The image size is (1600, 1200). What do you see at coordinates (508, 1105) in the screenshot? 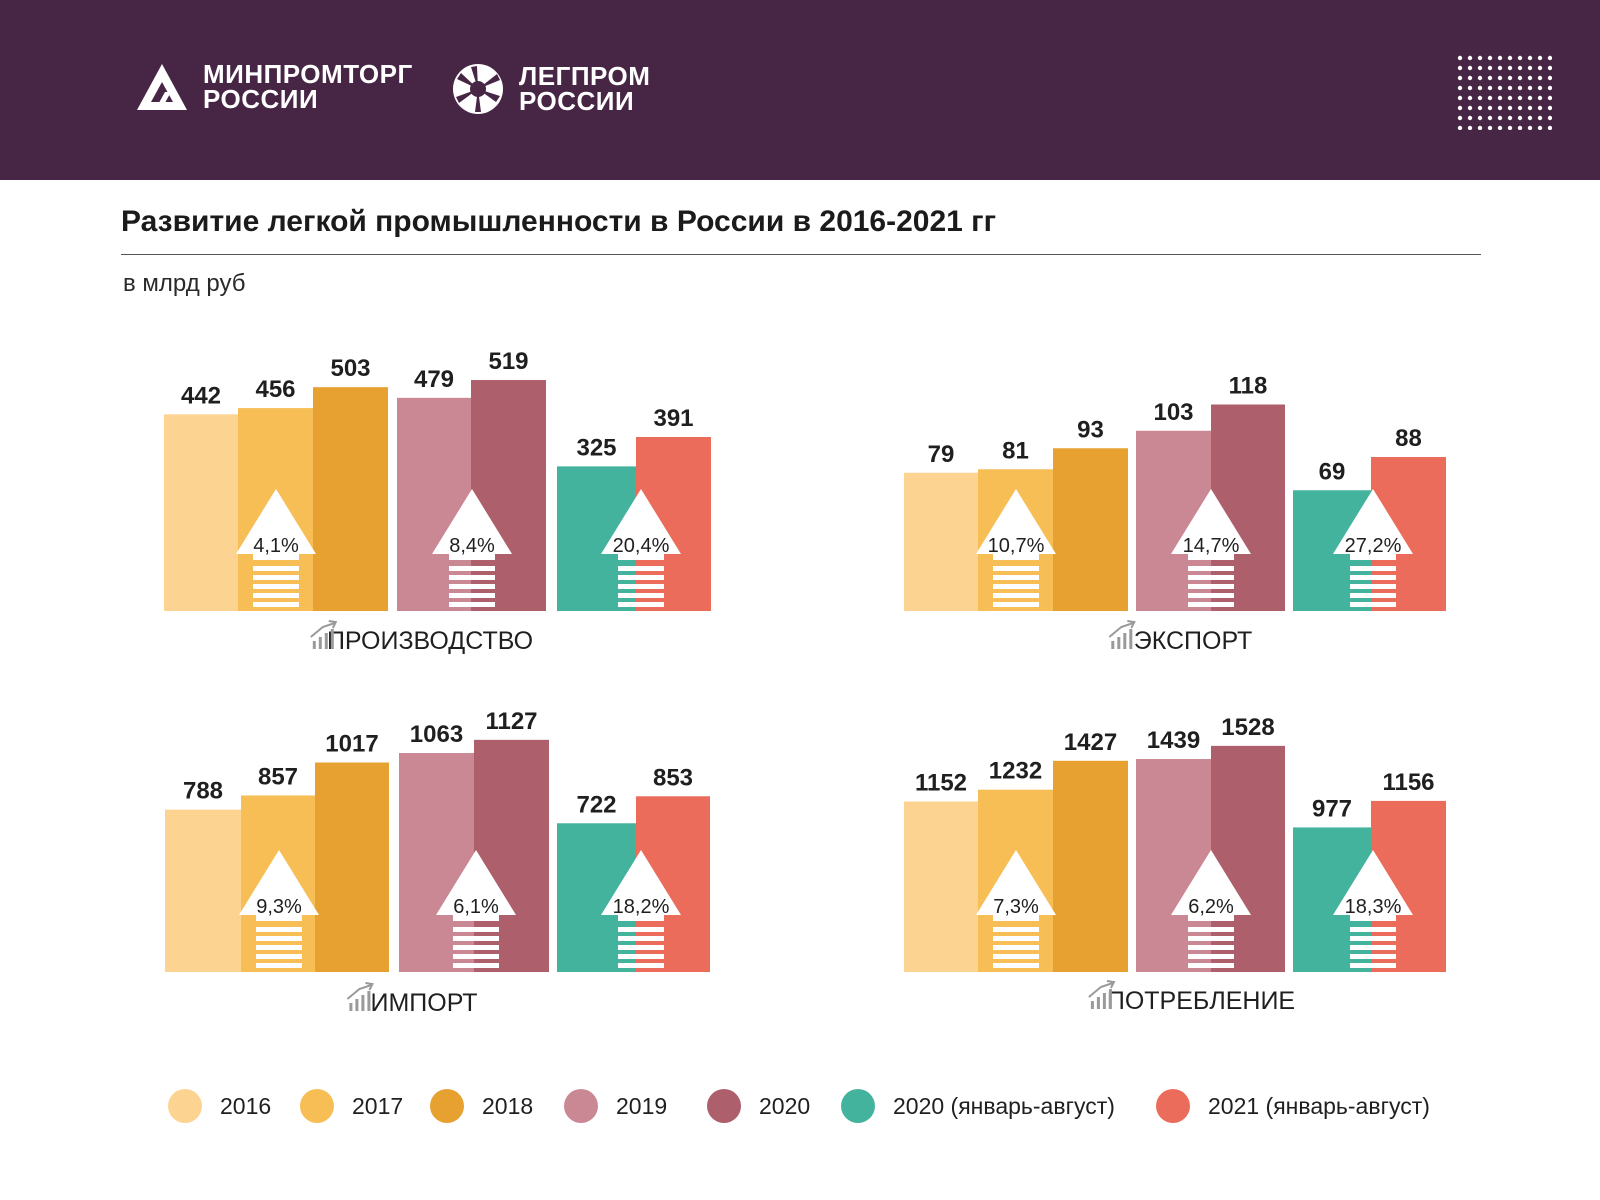
I see `legend-label: 2018` at bounding box center [508, 1105].